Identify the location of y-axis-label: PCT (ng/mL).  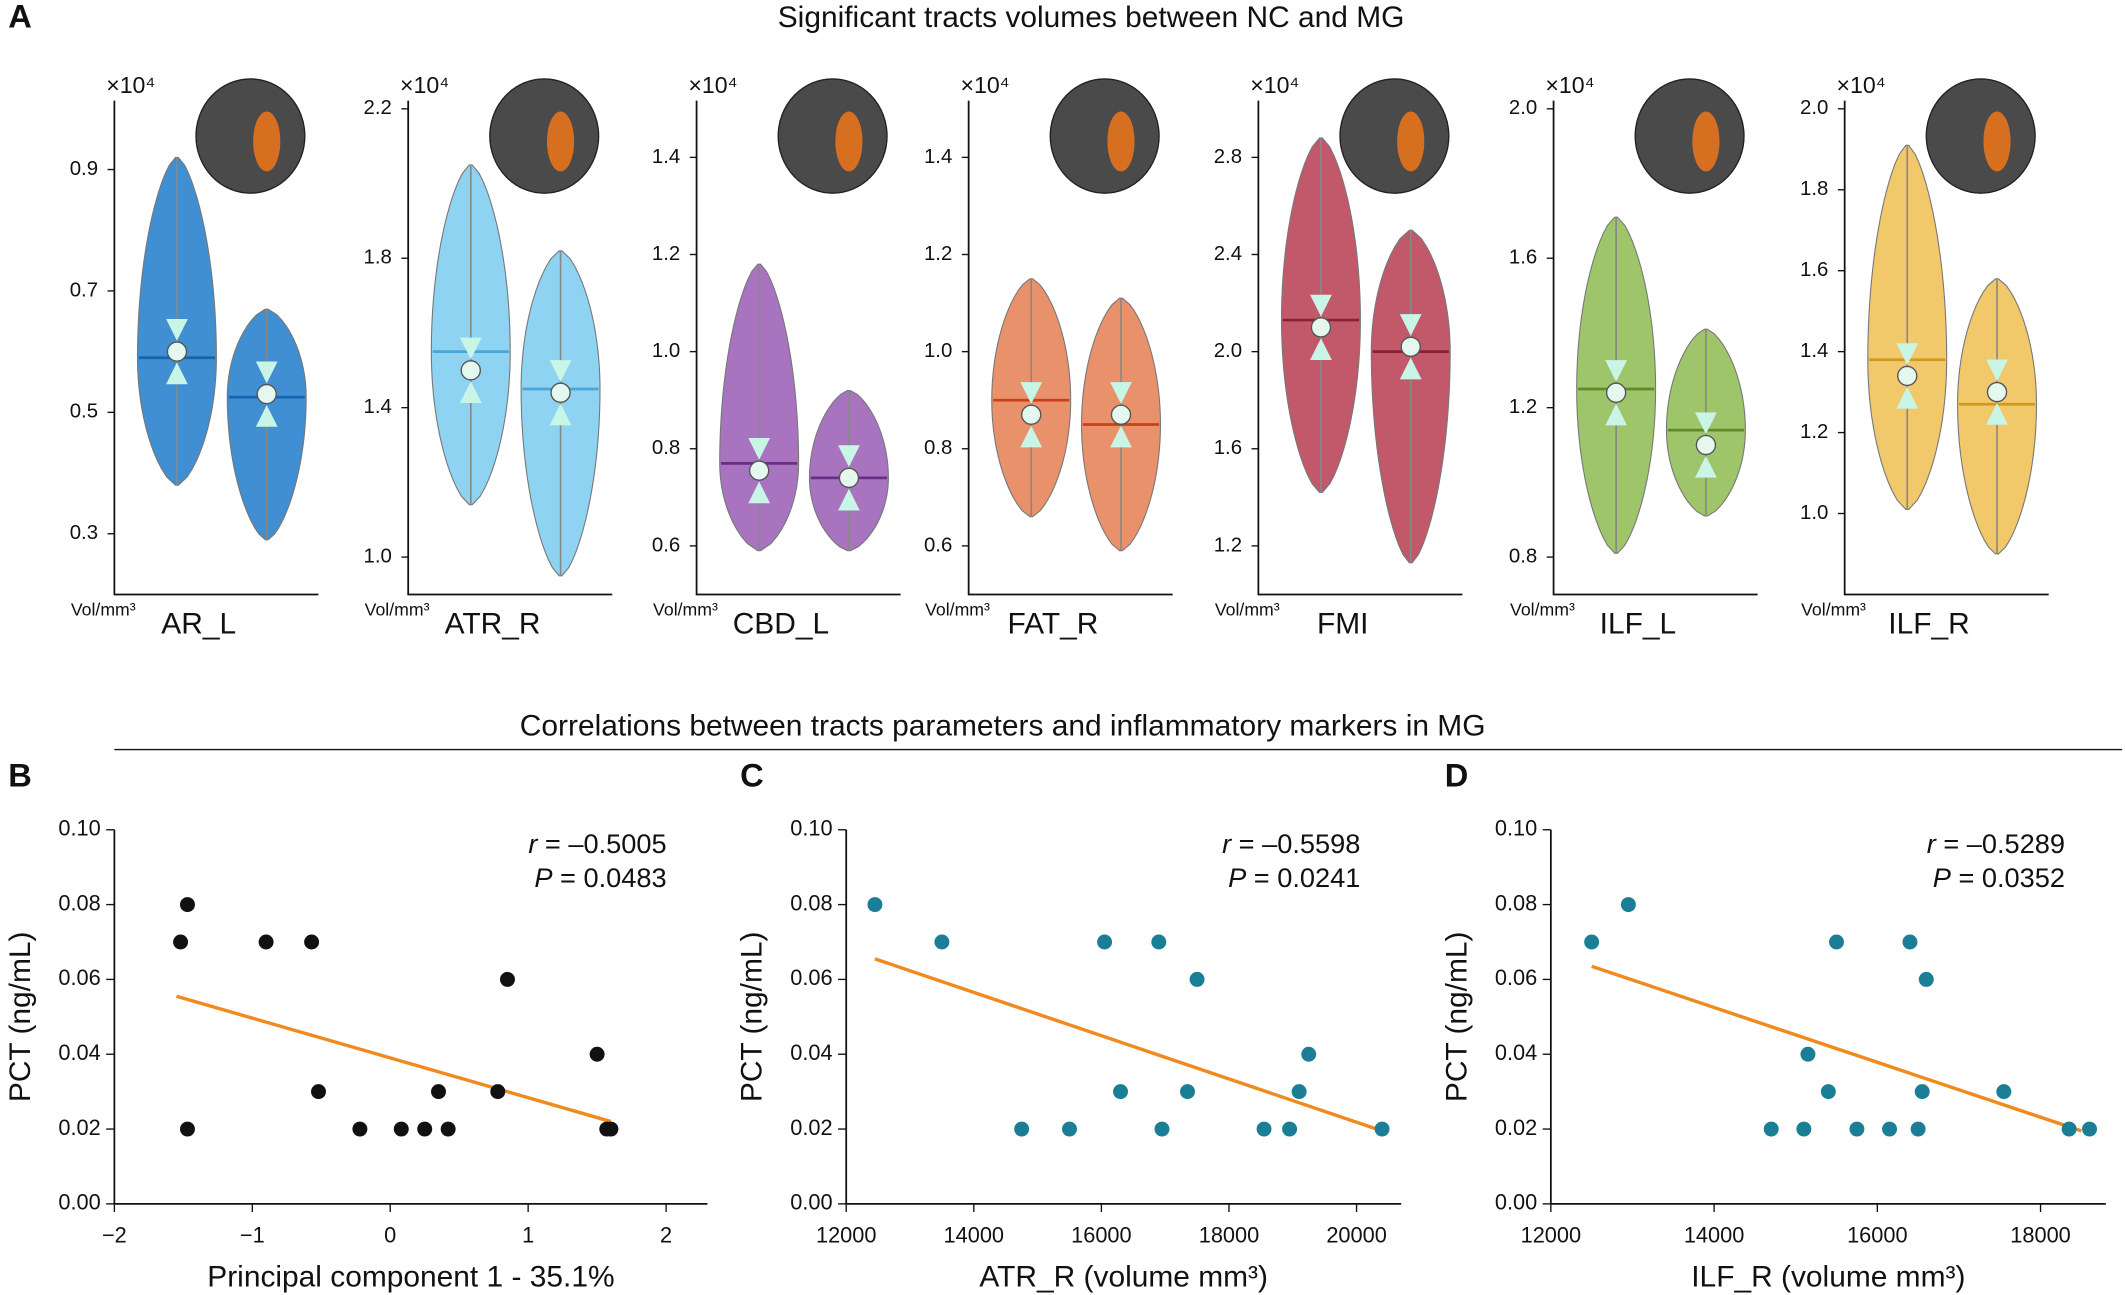
(752, 1017).